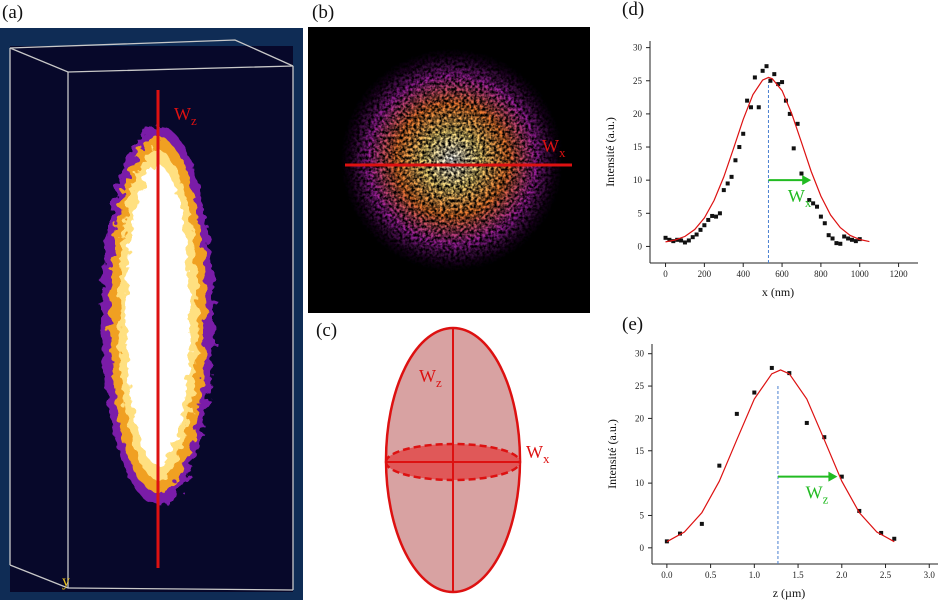  I want to click on x-tick-label: 1.0, so click(755, 575).